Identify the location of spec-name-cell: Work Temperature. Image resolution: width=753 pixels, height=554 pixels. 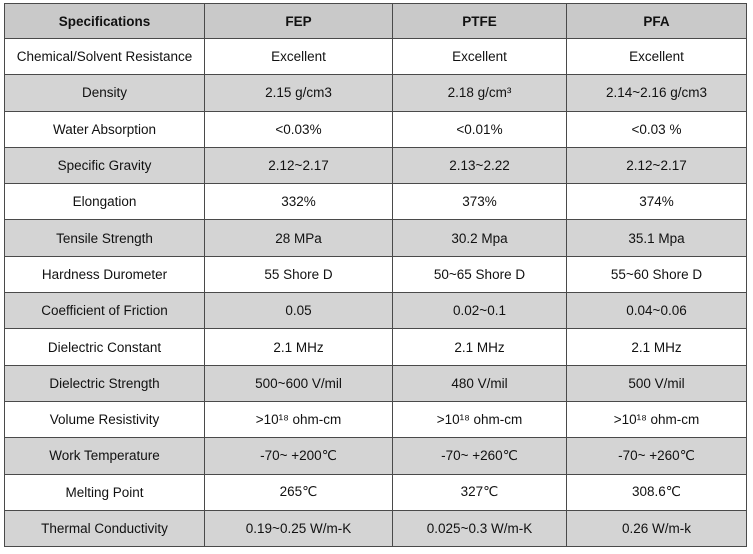
(104, 456).